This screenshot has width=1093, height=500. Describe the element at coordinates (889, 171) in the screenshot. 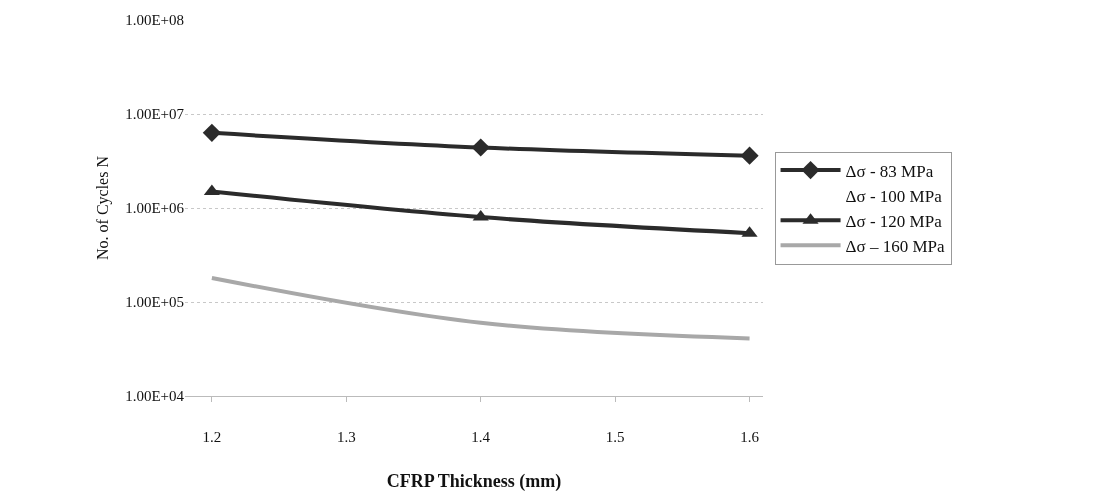

I see `legend-label: Δσ - 83 MPa` at that location.